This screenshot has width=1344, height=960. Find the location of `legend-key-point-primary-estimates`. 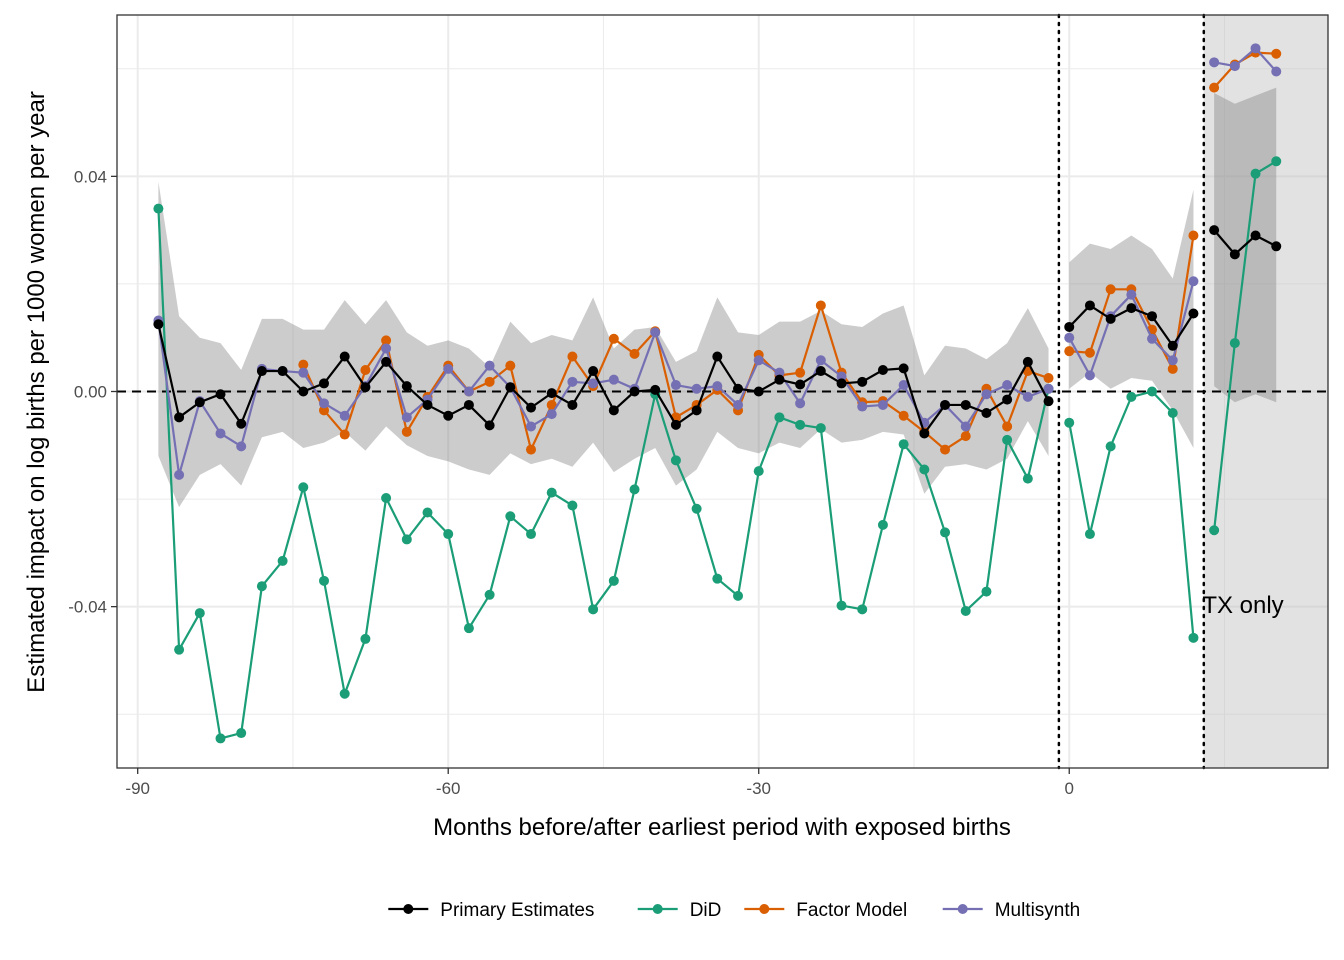

legend-key-point-primary-estimates is located at coordinates (408, 909).